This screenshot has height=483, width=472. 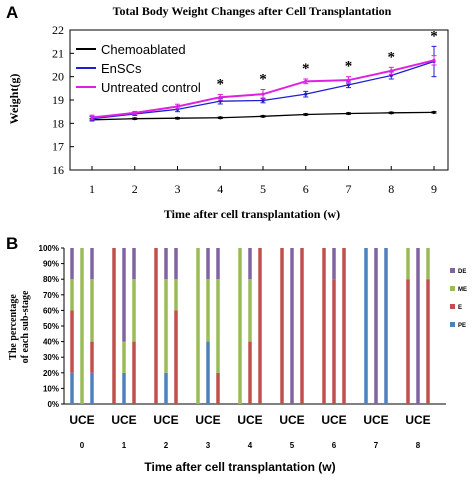 I want to click on legend-label: PE, so click(x=462, y=326).